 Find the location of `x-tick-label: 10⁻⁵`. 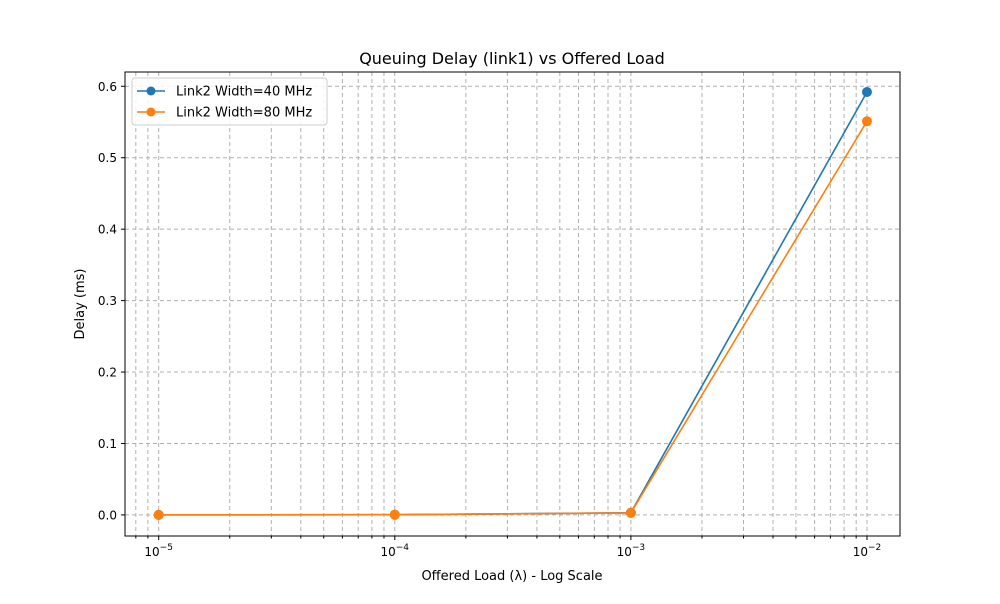

x-tick-label: 10⁻⁵ is located at coordinates (158, 551).